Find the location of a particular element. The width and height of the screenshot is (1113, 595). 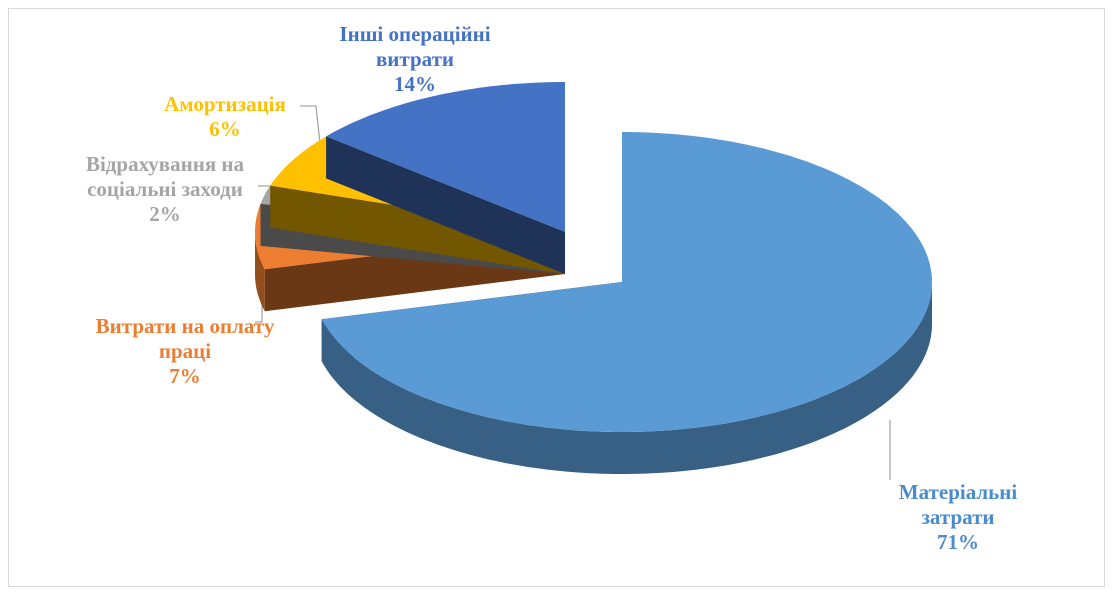

data-label: Відрахування на соціальні заходи 2% is located at coordinates (165, 189).